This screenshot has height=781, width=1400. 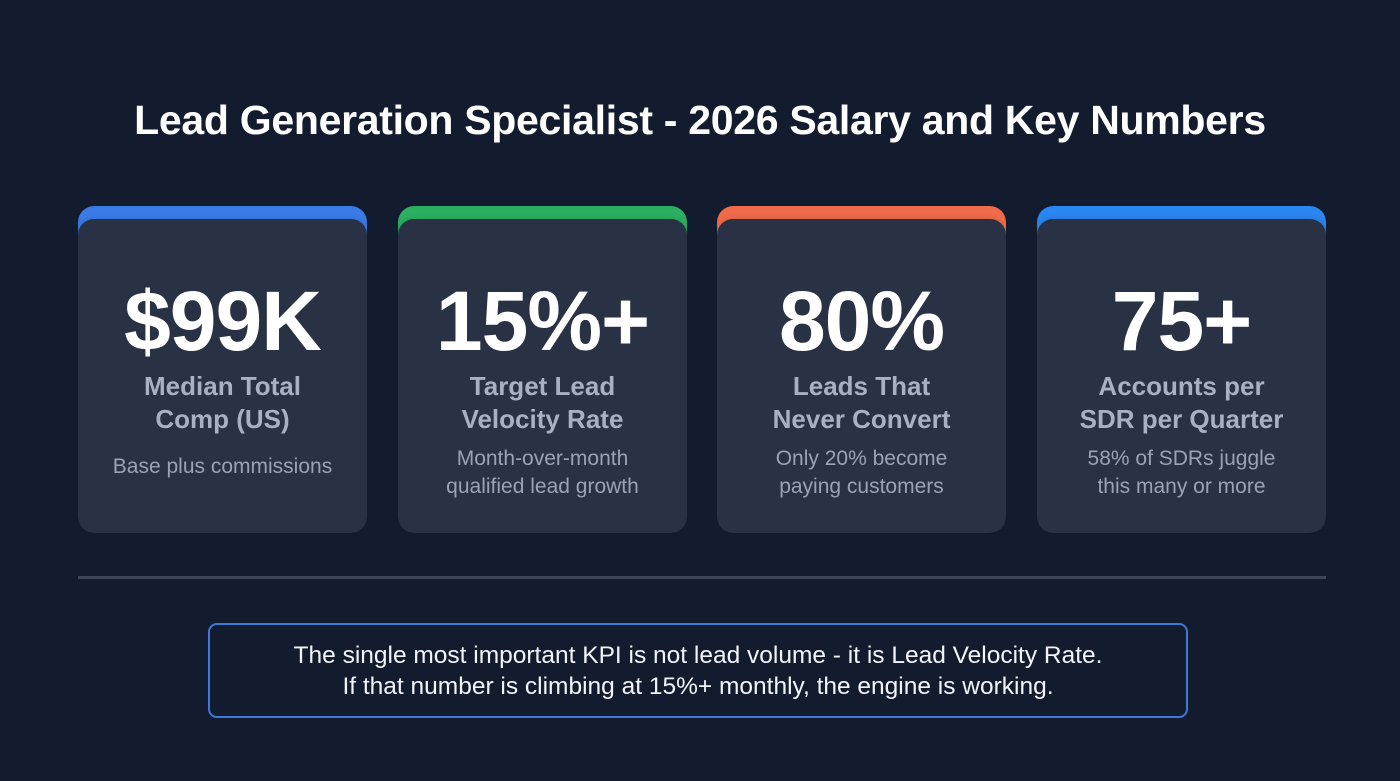 I want to click on stat-value: 75+, so click(x=1182, y=321).